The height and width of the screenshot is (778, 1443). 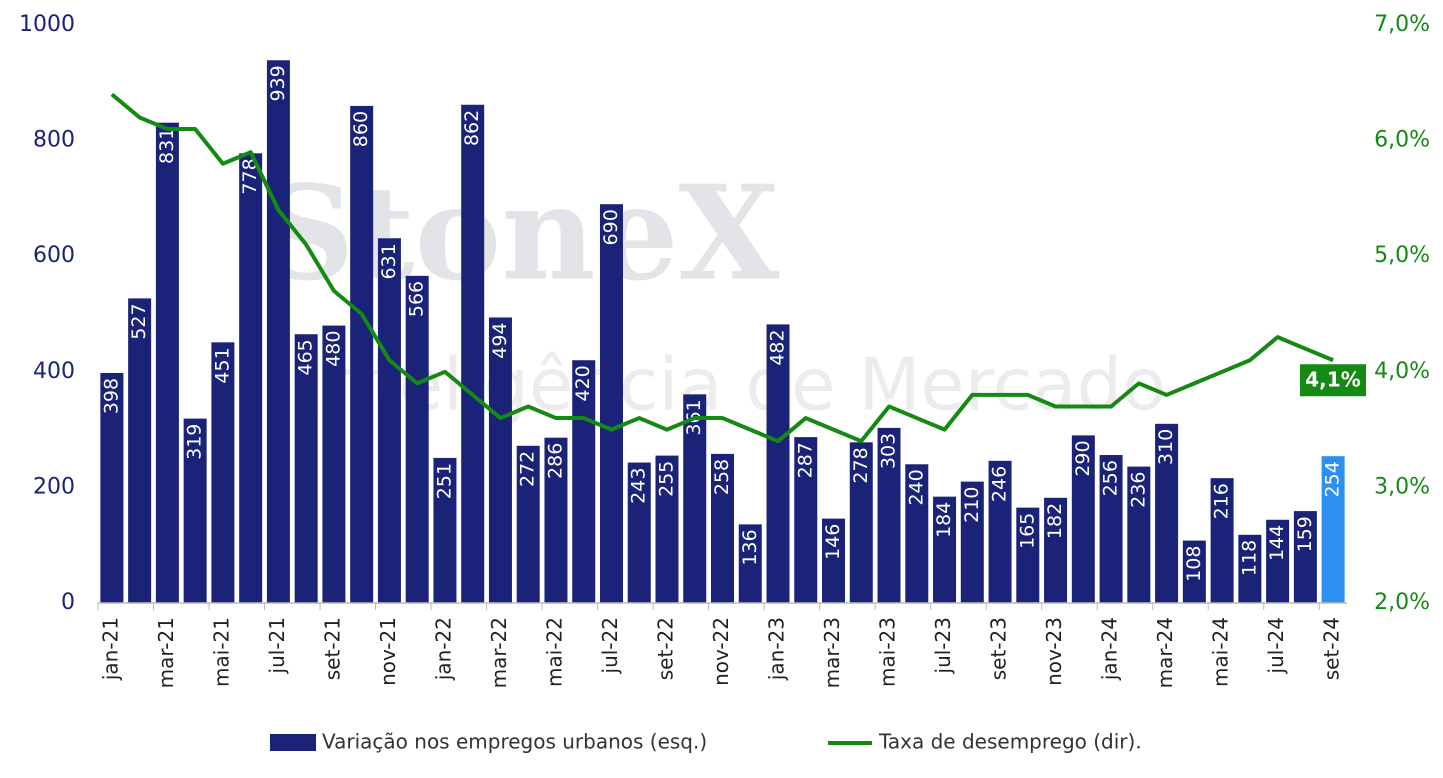 What do you see at coordinates (554, 652) in the screenshot?
I see `x-tick-label: mai-22` at bounding box center [554, 652].